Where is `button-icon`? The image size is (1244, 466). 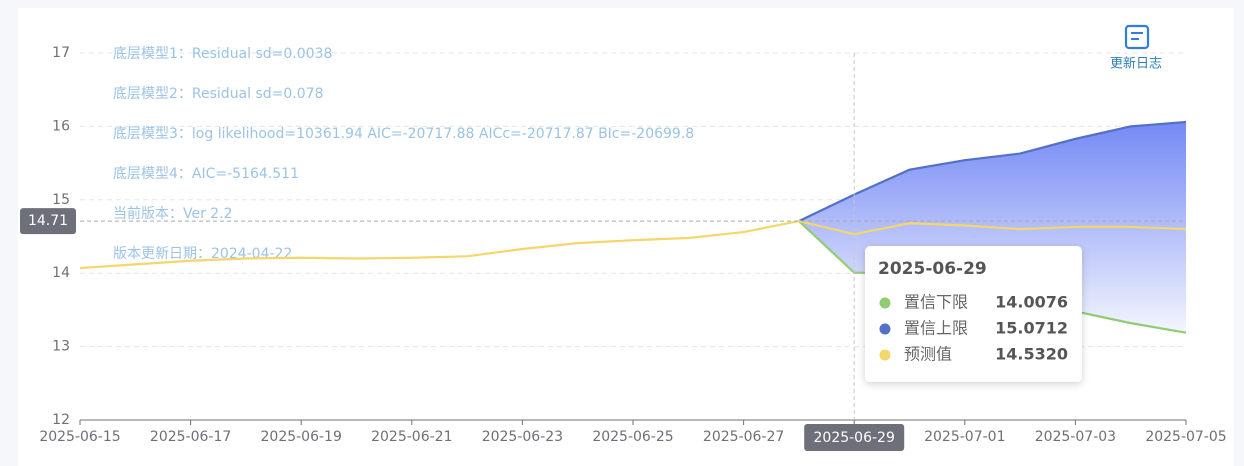 button-icon is located at coordinates (1137, 37).